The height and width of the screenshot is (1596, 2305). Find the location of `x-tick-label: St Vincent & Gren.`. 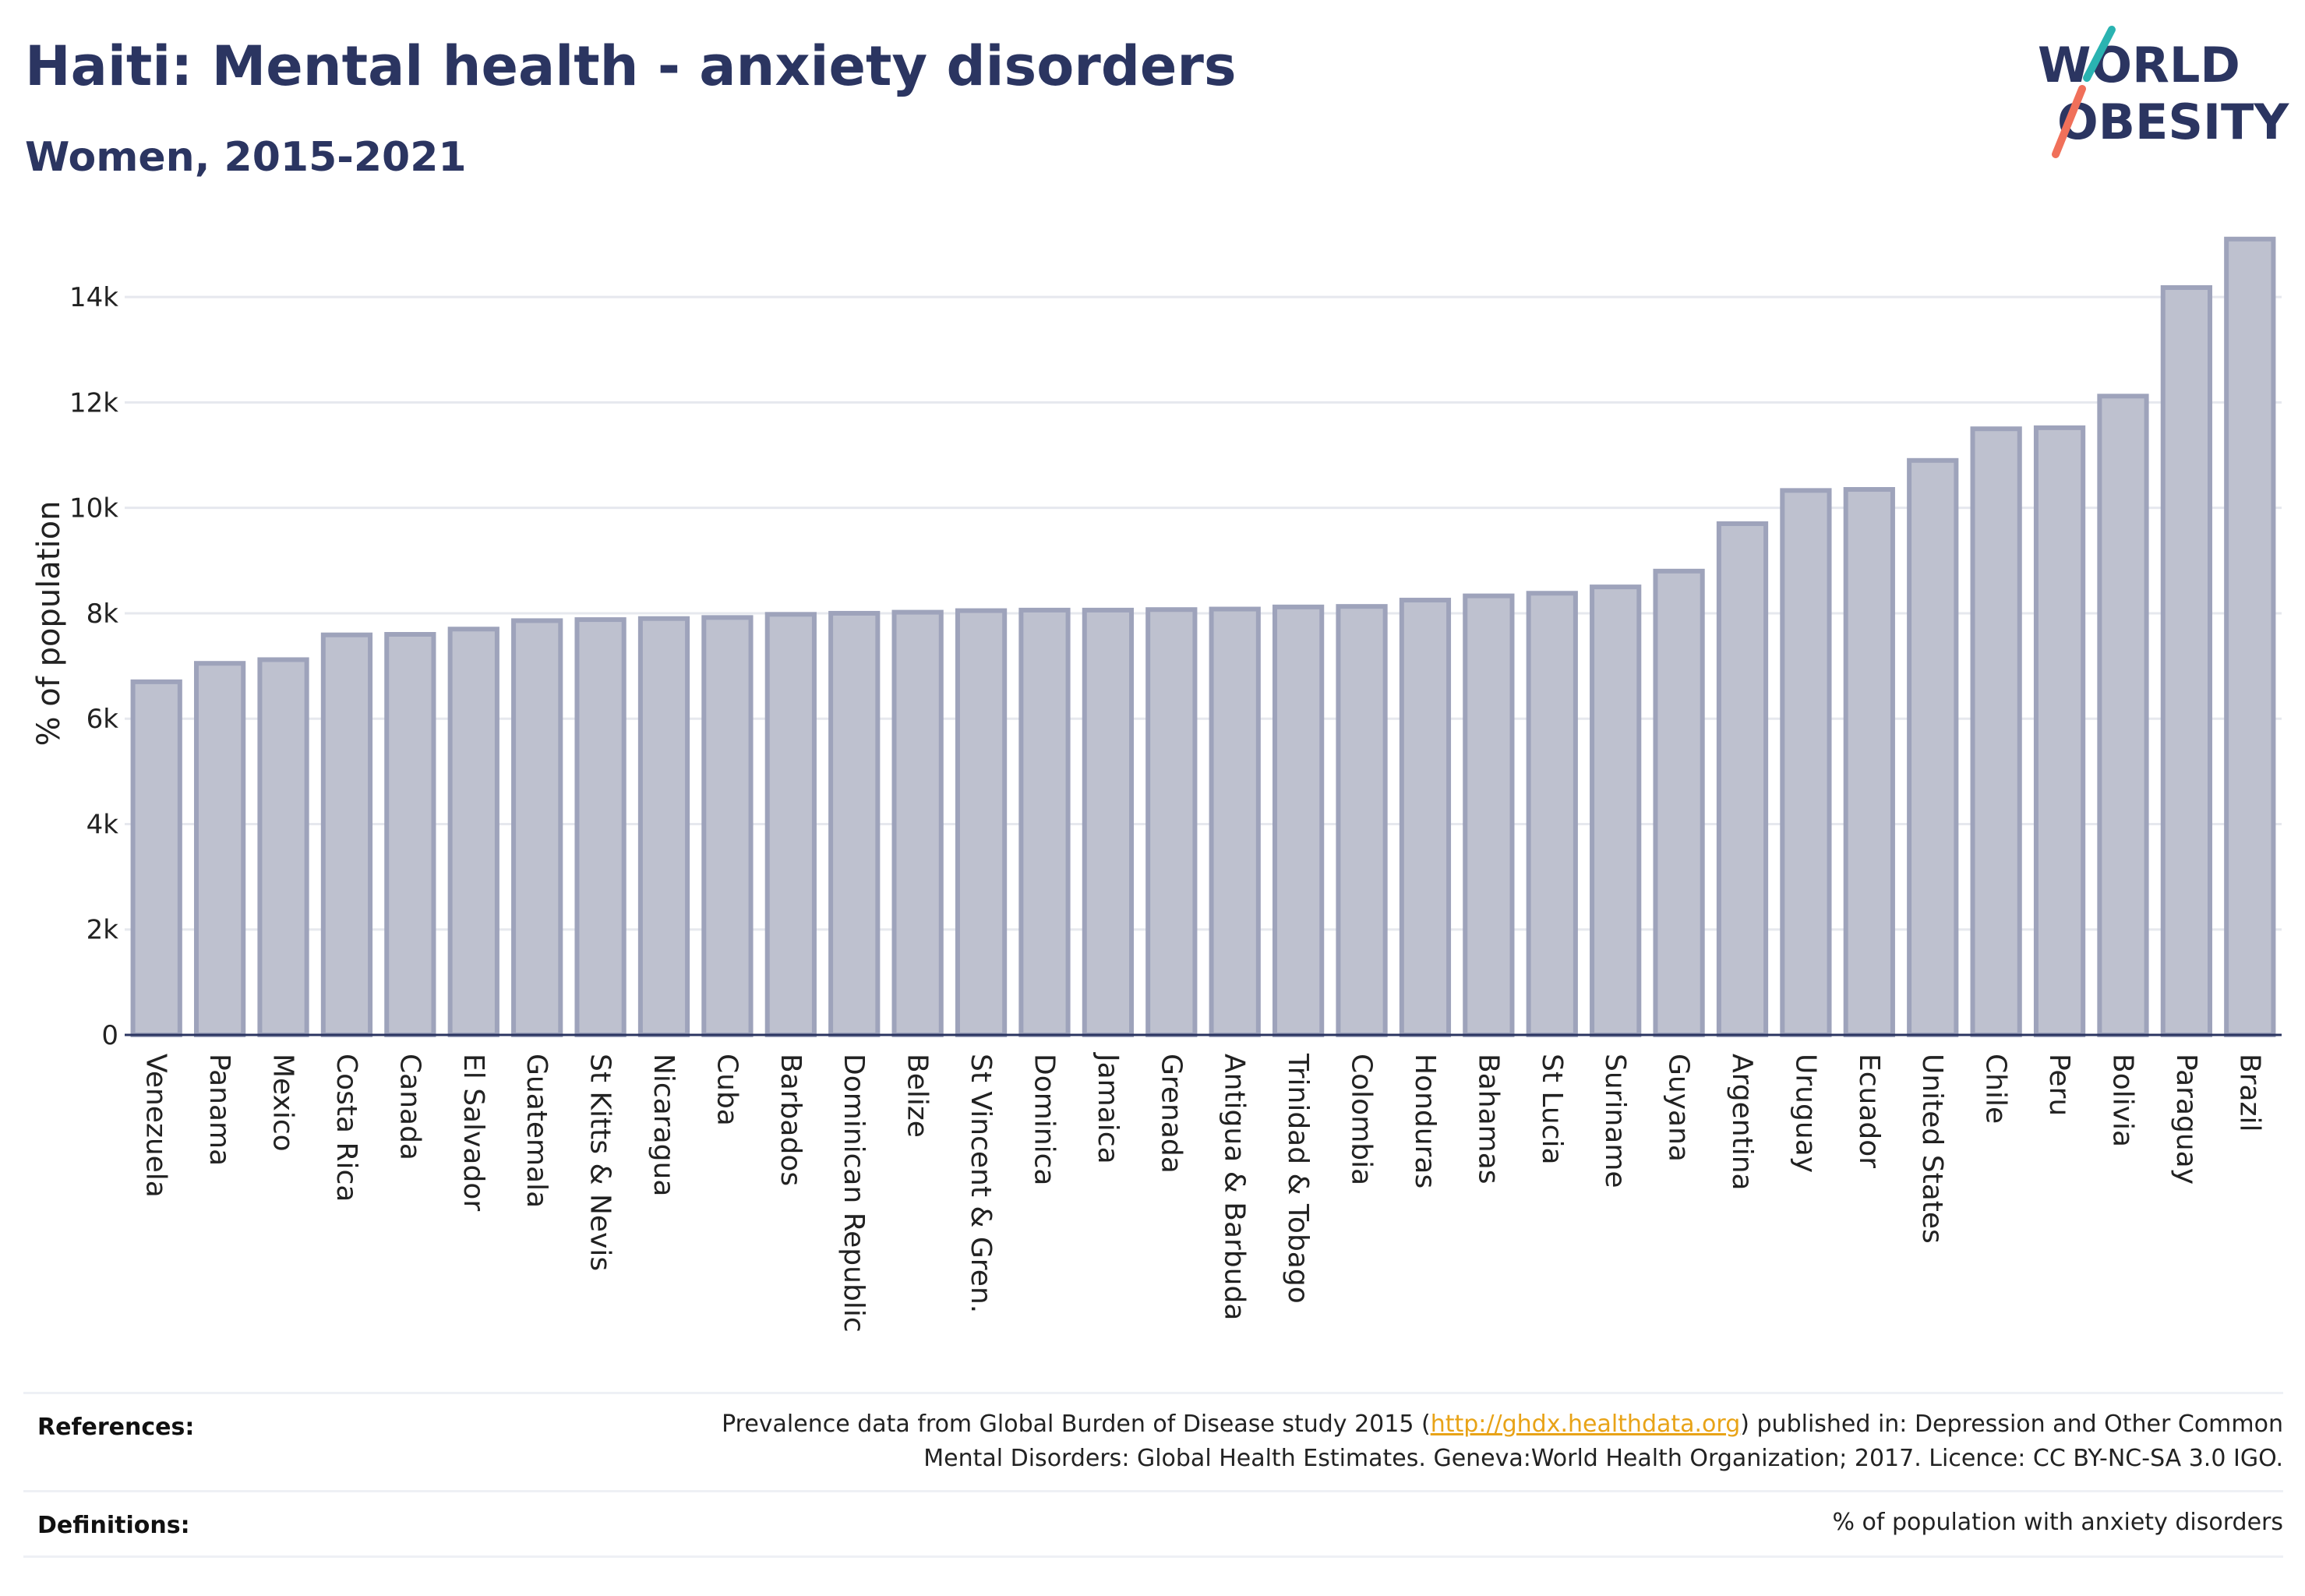

x-tick-label: St Vincent & Gren. is located at coordinates (981, 1183).